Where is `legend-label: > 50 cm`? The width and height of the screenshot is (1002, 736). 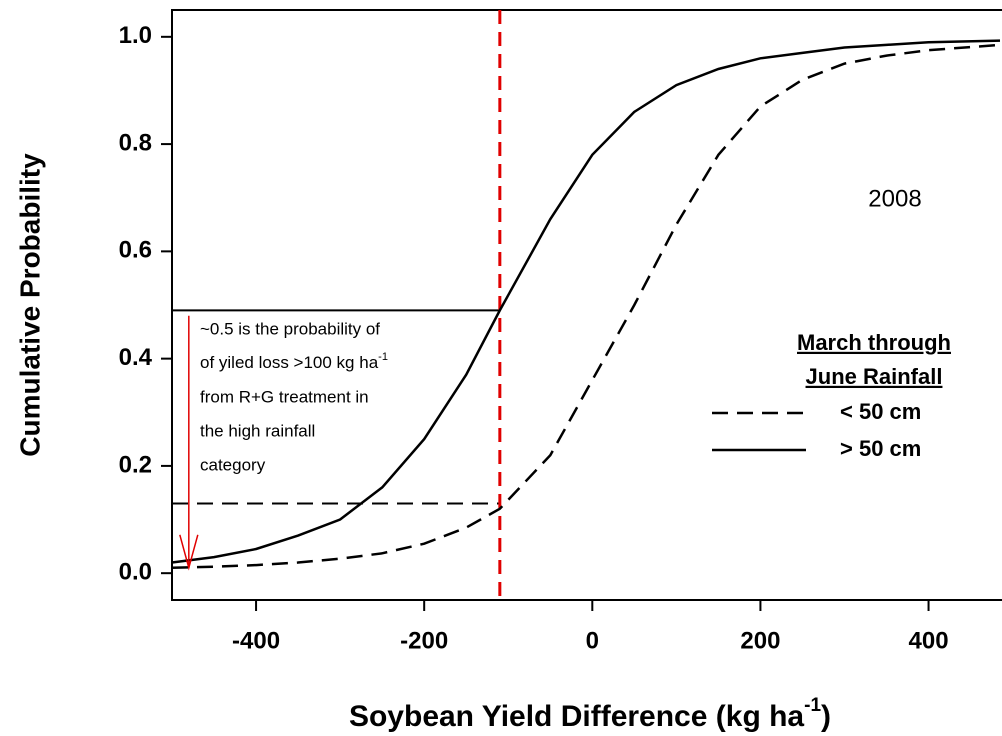
legend-label: > 50 cm is located at coordinates (880, 448).